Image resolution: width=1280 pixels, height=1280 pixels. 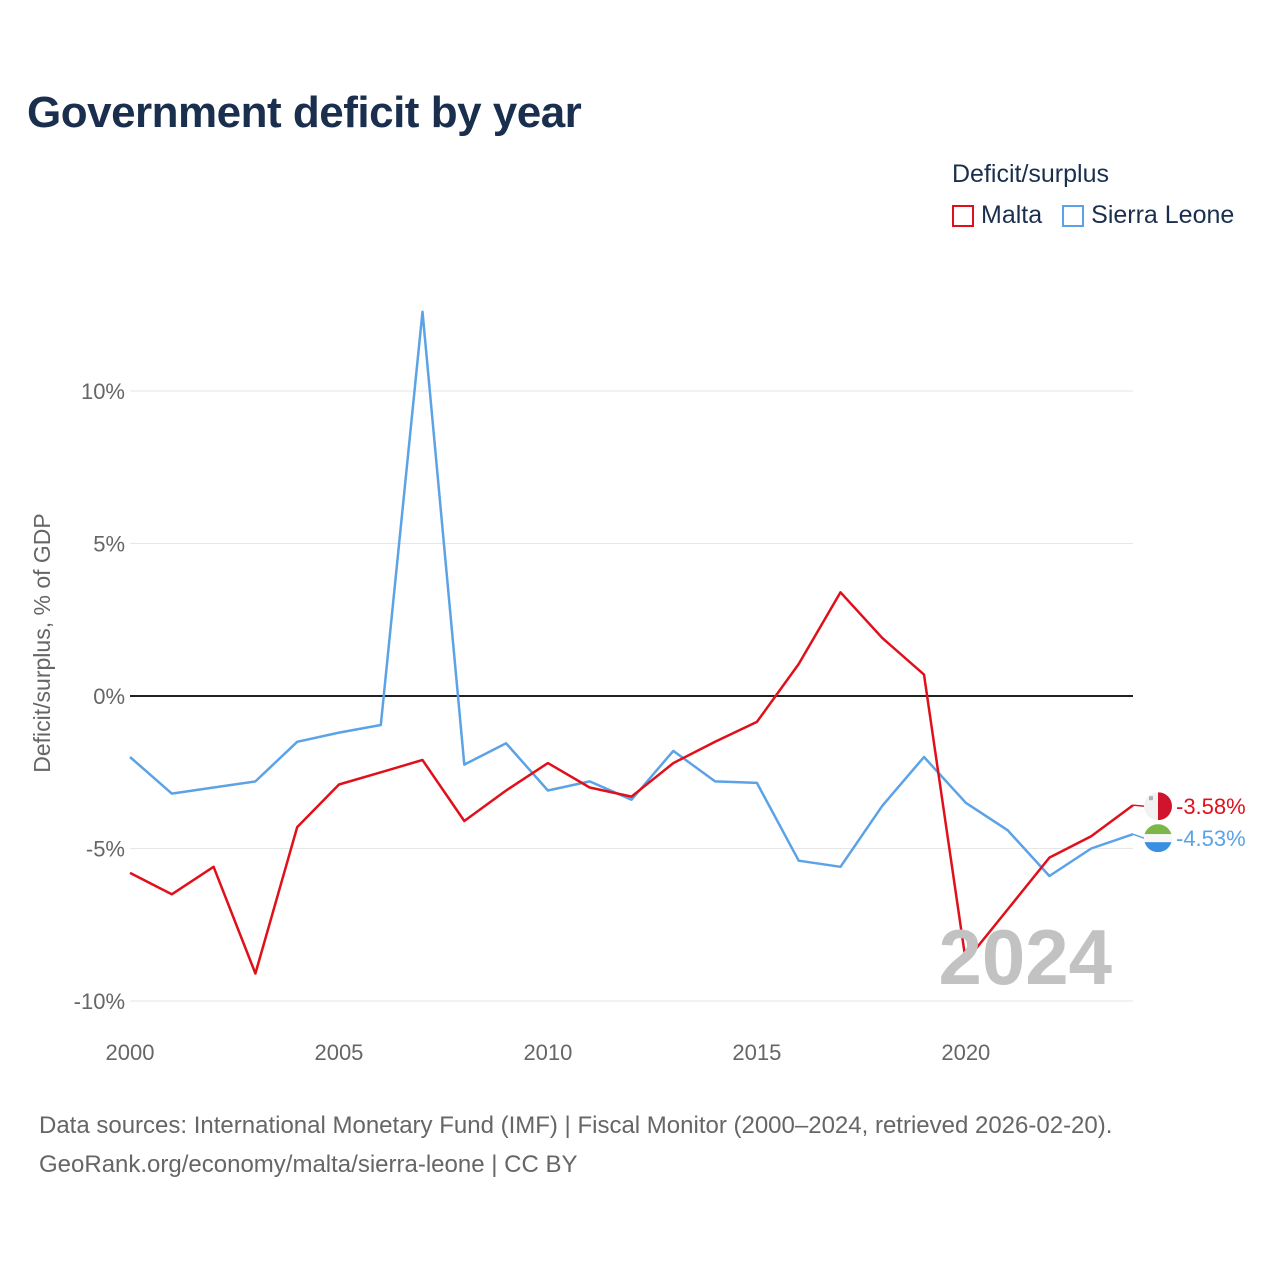 What do you see at coordinates (105, 849) in the screenshot?
I see `y-tick-label: -5%` at bounding box center [105, 849].